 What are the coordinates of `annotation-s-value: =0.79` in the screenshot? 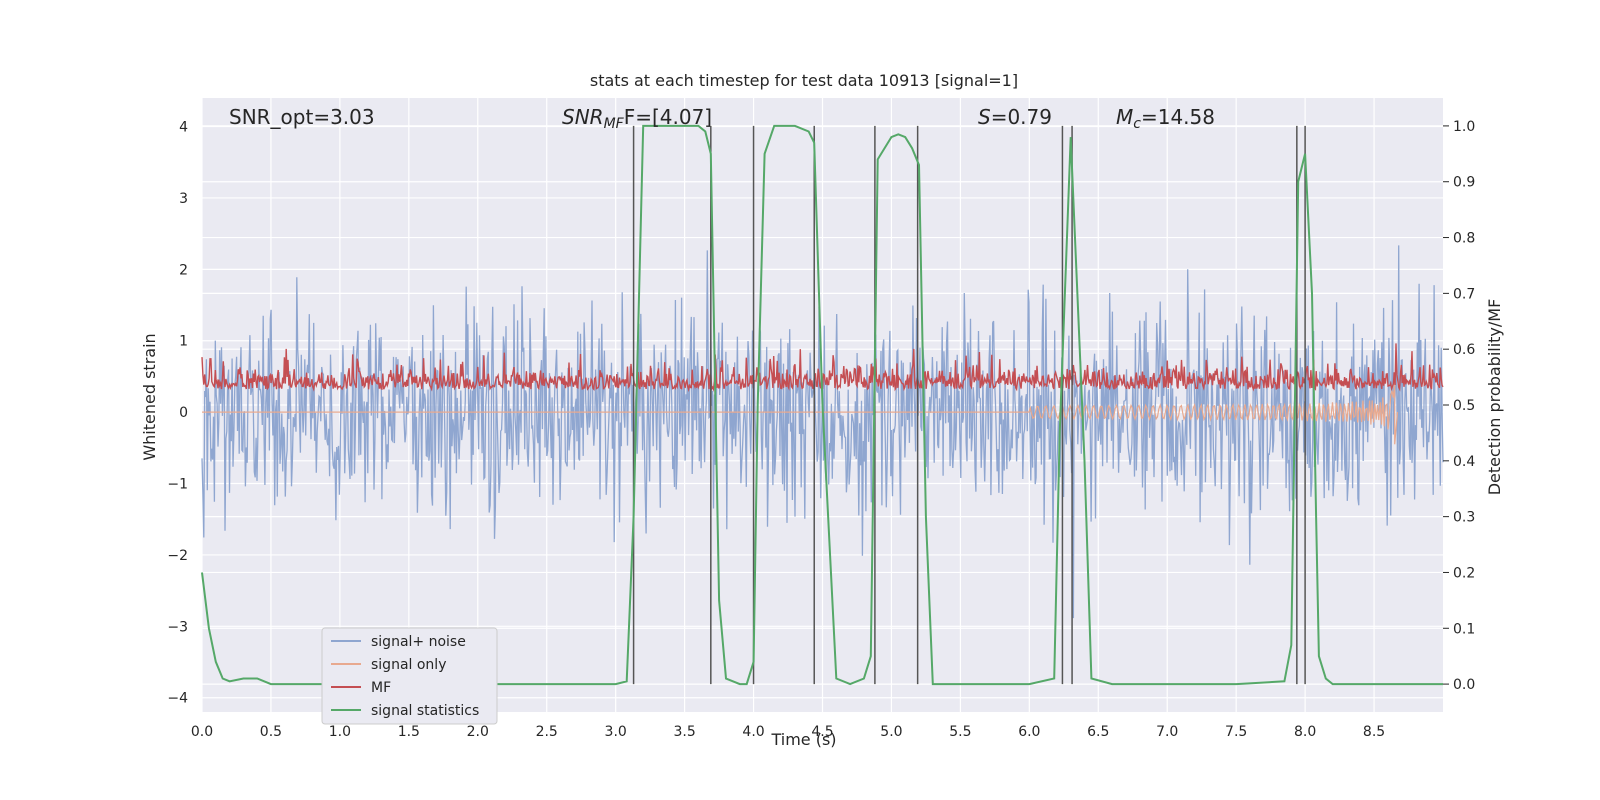 It's located at (1021, 117).